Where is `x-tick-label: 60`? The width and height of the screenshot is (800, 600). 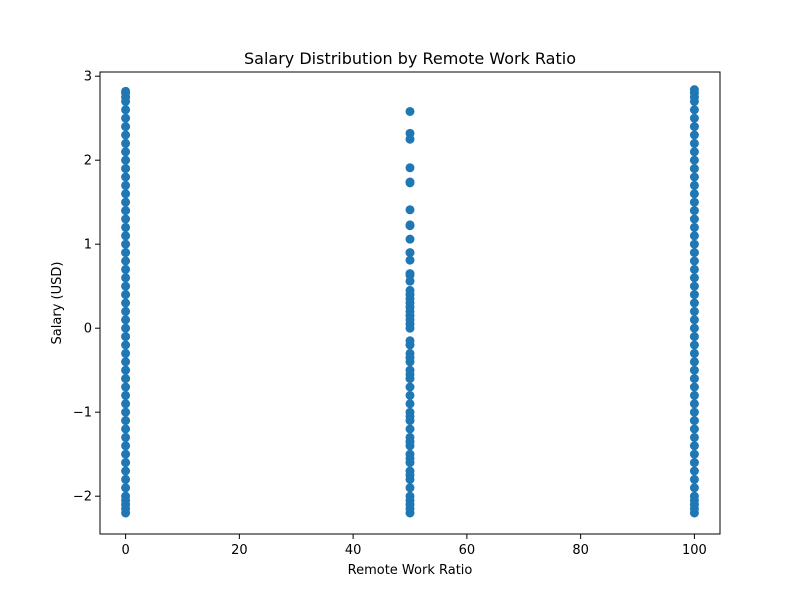
x-tick-label: 60 is located at coordinates (467, 550).